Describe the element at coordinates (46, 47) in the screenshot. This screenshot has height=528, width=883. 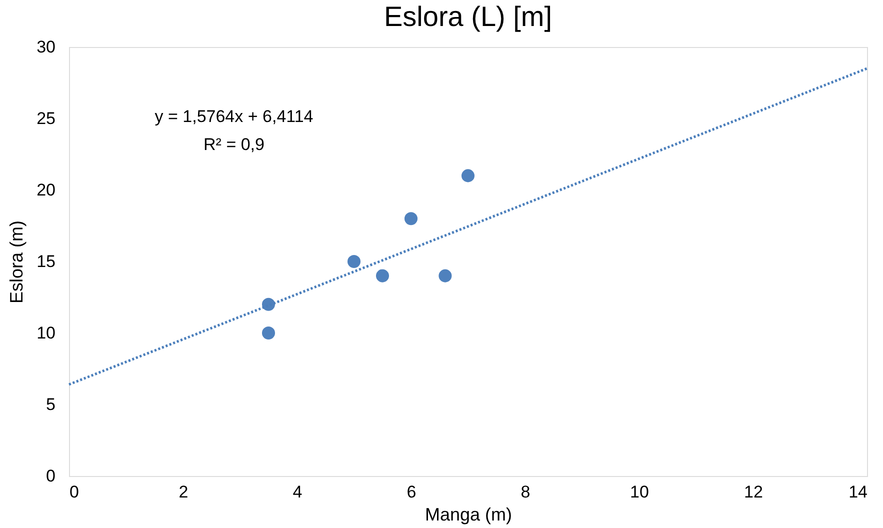
I see `y-tick-label: 30` at that location.